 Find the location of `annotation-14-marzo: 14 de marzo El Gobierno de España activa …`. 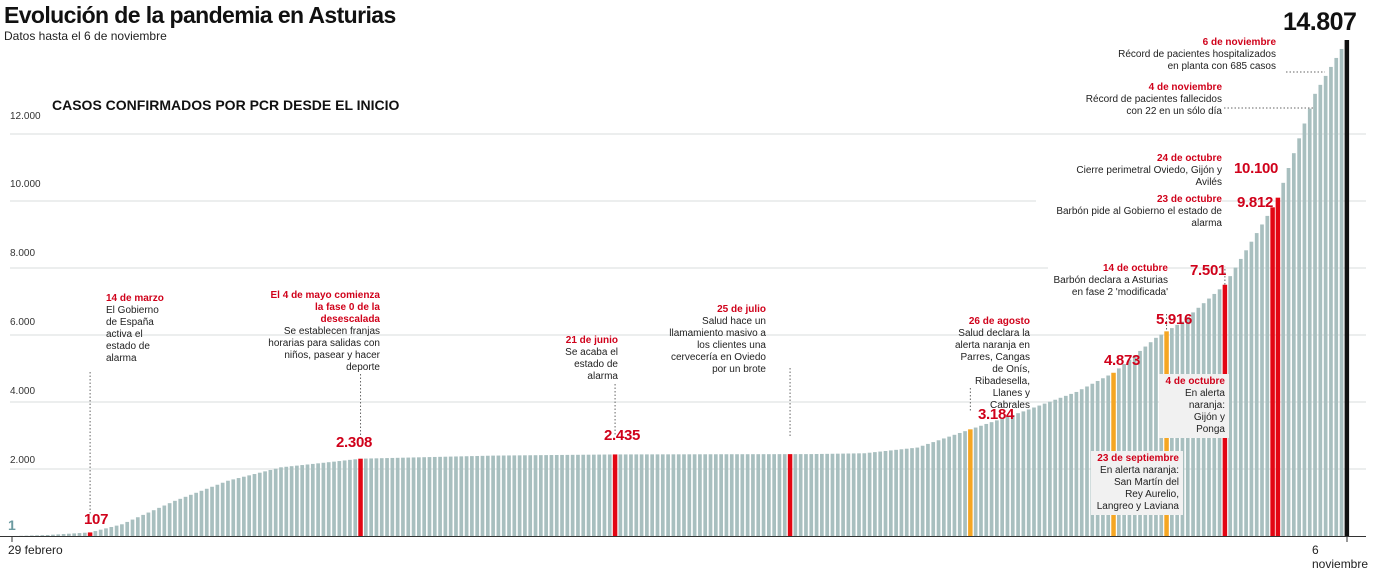

annotation-14-marzo: 14 de marzo El Gobierno de España activa … is located at coordinates (135, 328).